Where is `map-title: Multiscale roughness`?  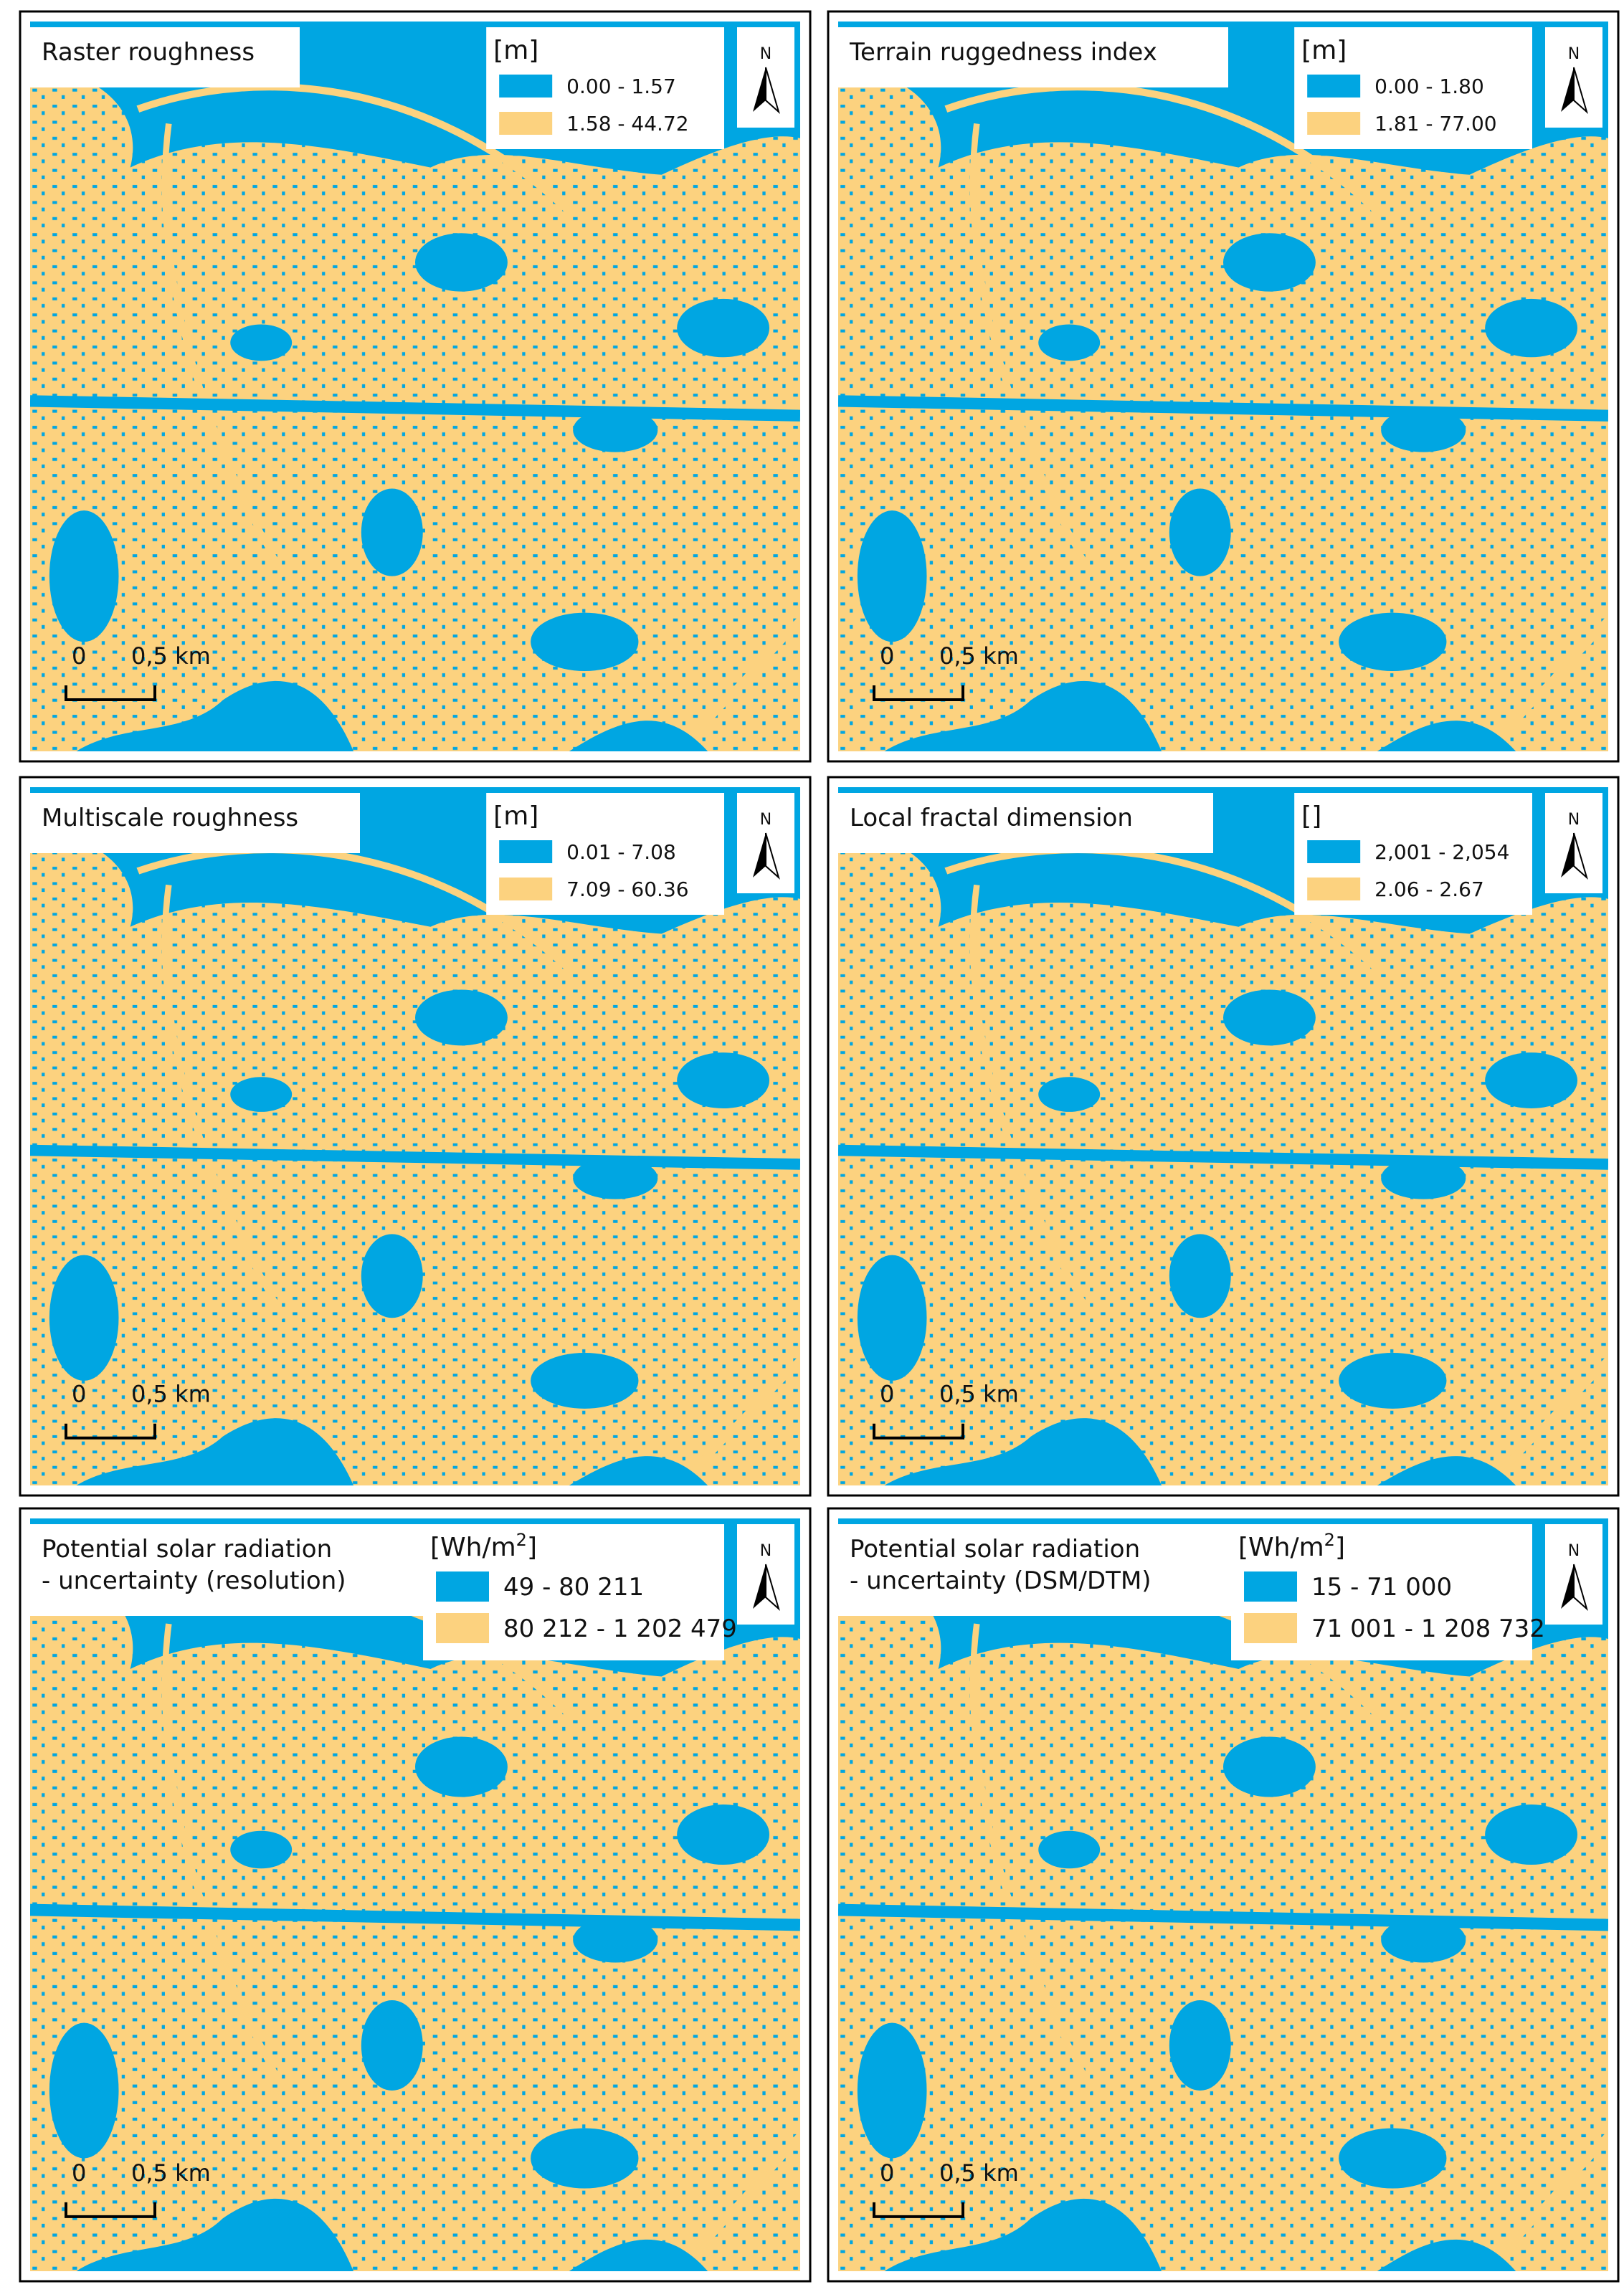
map-title: Multiscale roughness is located at coordinates (170, 818).